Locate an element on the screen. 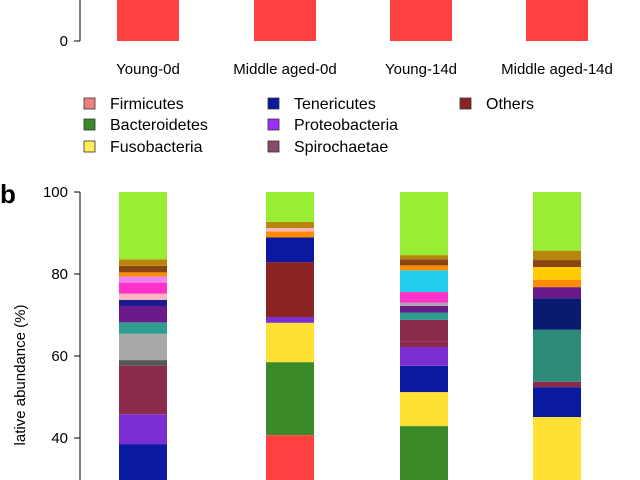  legend-label: Firmicutes is located at coordinates (147, 104).